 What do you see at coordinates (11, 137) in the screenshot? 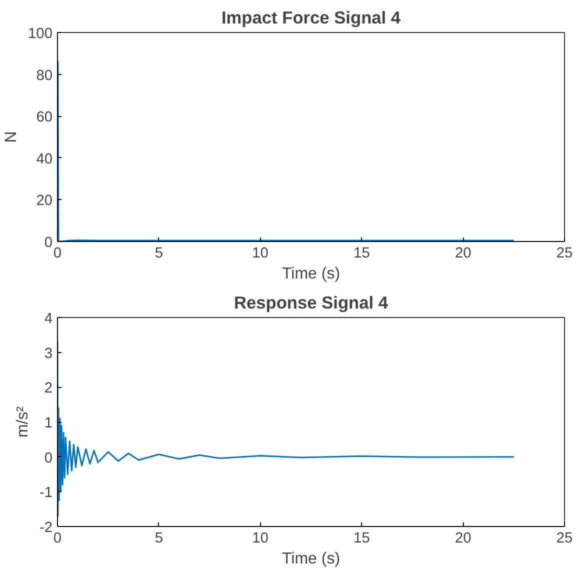
I see `y-axis-title: N` at bounding box center [11, 137].